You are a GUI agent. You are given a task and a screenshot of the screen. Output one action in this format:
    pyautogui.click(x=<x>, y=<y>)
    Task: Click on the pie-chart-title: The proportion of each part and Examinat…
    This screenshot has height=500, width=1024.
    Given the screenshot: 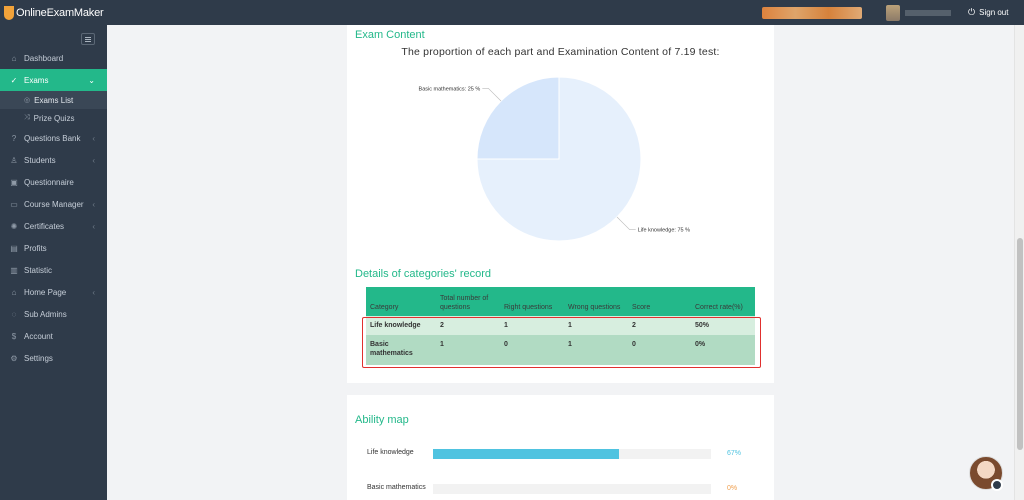 What is the action you would take?
    pyautogui.click(x=560, y=52)
    